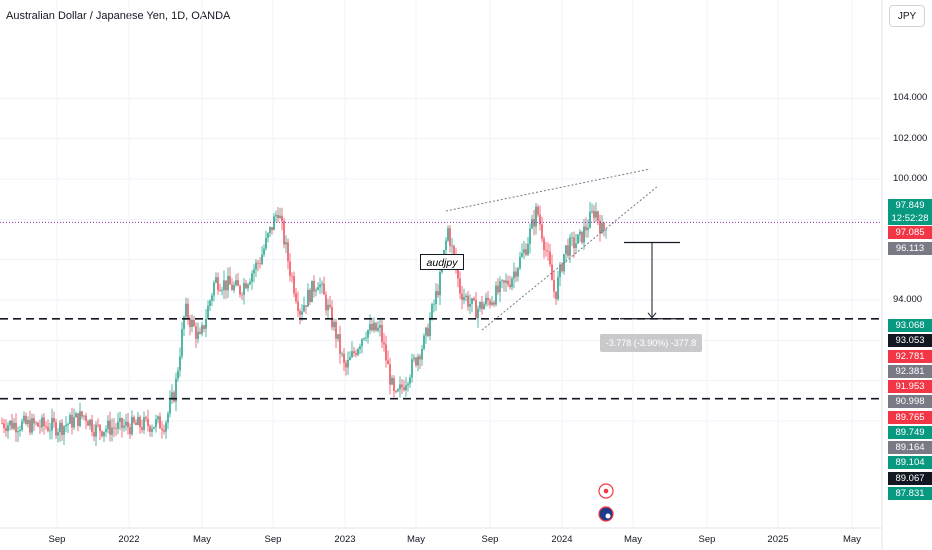 The width and height of the screenshot is (932, 550). What do you see at coordinates (129, 539) in the screenshot?
I see `time-tick-label: 2022` at bounding box center [129, 539].